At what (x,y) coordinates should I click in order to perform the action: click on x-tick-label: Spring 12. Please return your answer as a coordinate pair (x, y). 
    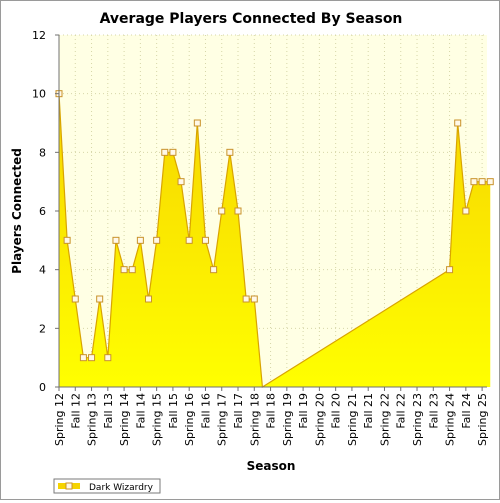
    Looking at the image, I should click on (59, 419).